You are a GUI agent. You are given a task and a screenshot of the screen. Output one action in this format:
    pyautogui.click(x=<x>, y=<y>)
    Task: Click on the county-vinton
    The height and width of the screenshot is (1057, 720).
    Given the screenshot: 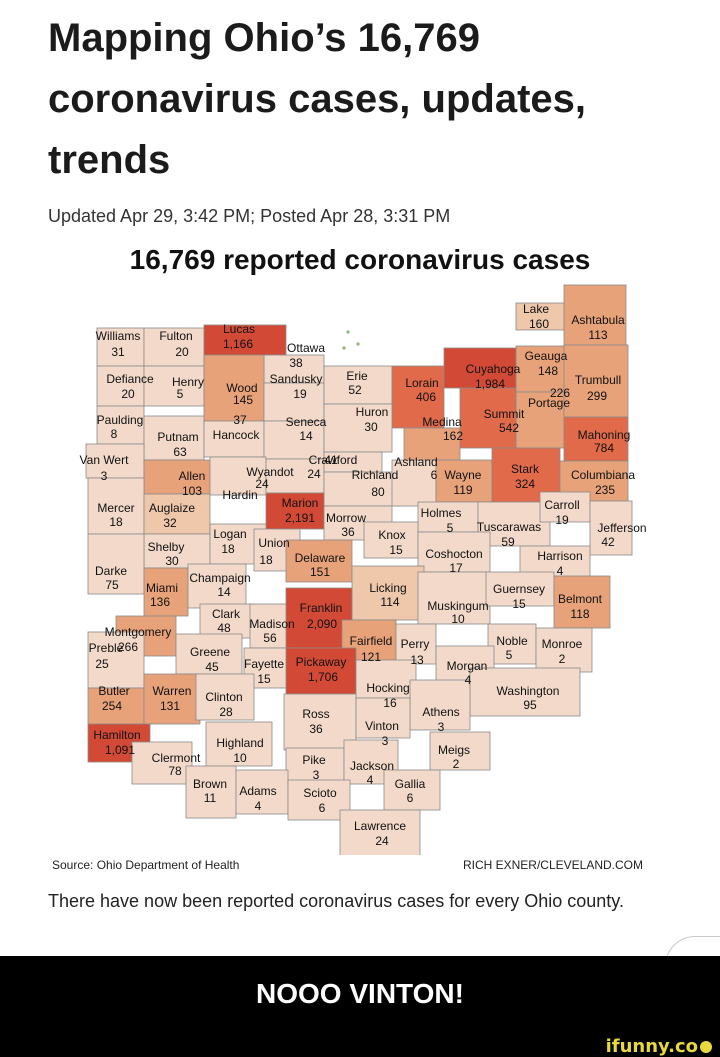 What is the action you would take?
    pyautogui.click(x=383, y=718)
    